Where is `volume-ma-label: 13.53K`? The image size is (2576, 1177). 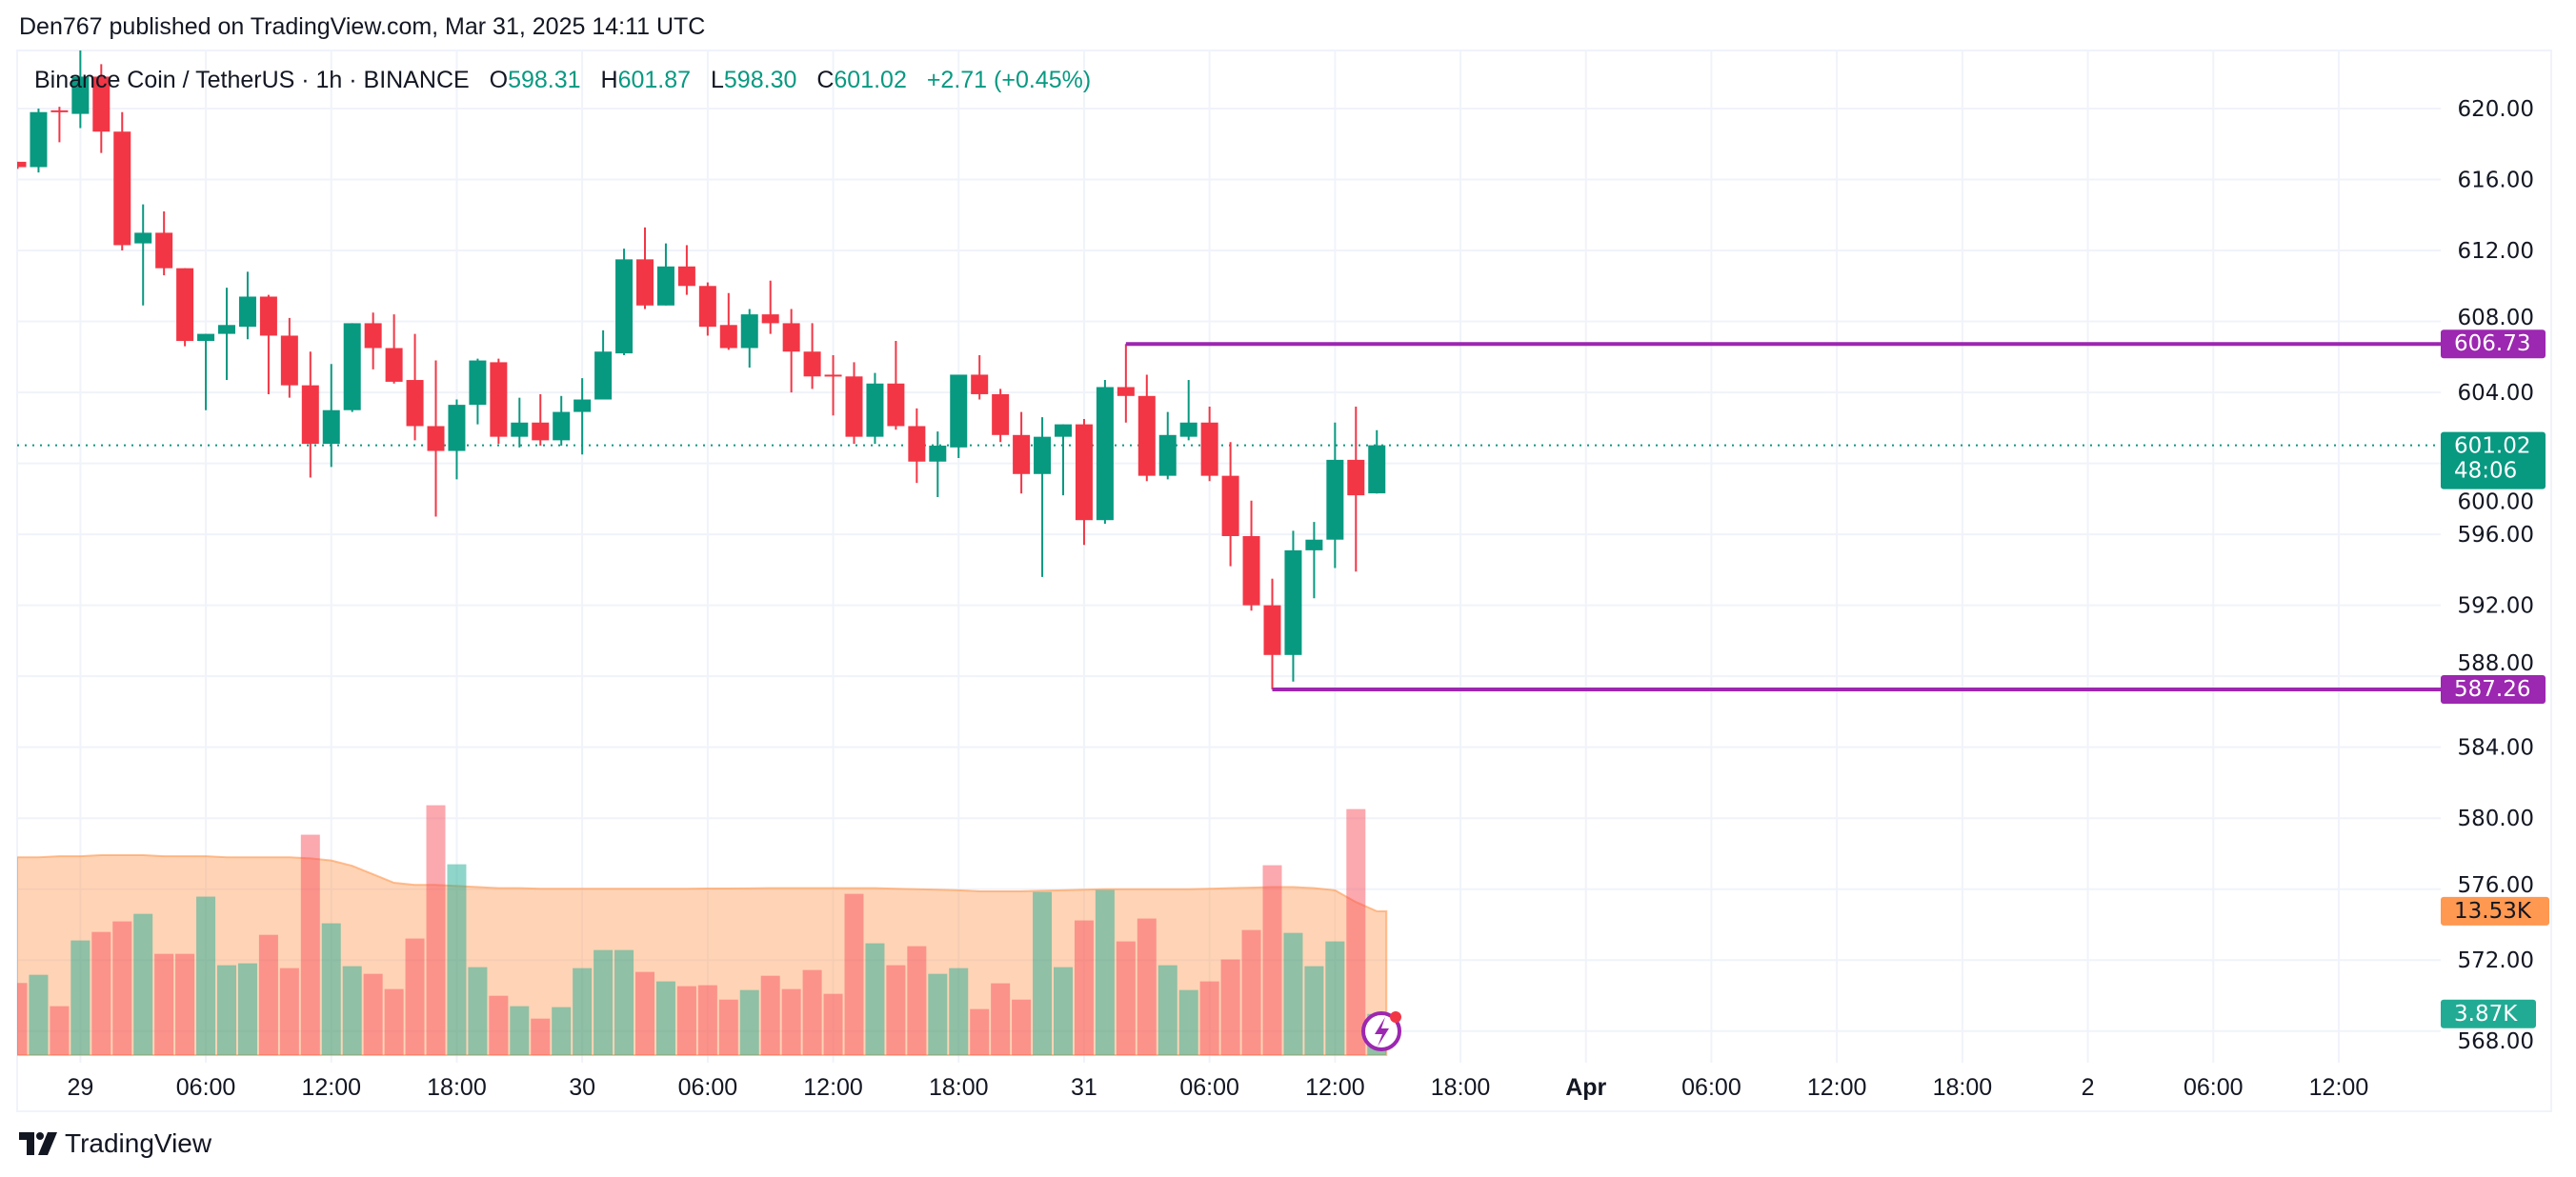
volume-ma-label: 13.53K is located at coordinates (2493, 911).